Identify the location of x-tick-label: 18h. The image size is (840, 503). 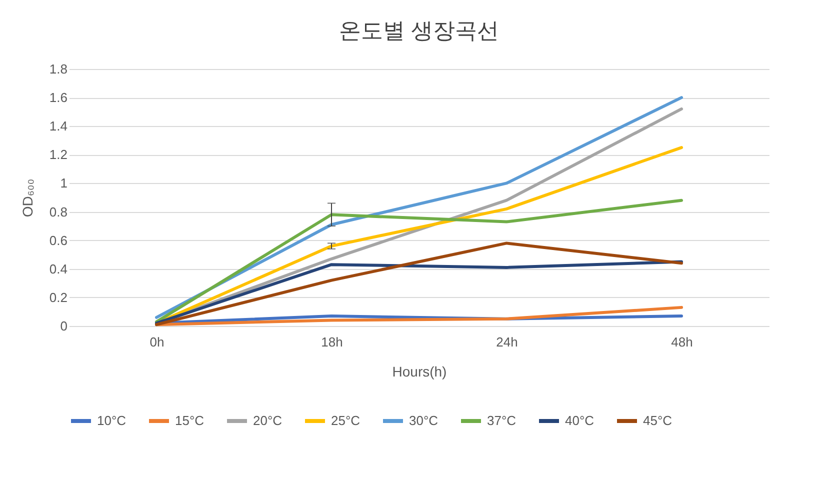
(332, 342).